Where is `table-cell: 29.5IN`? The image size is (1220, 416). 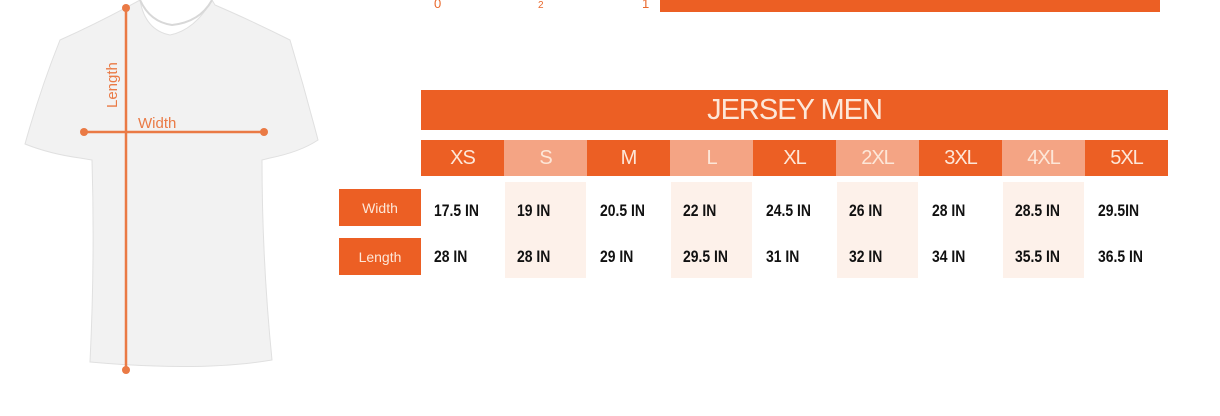
table-cell: 29.5IN is located at coordinates (1119, 210).